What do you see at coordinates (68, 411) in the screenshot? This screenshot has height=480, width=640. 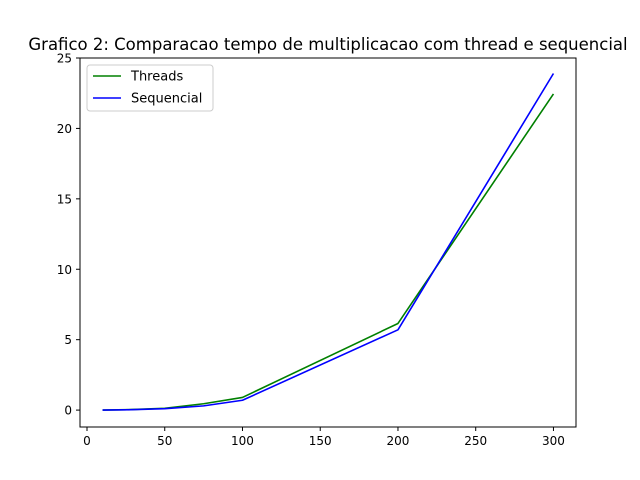 I see `y-tick-label: 0` at bounding box center [68, 411].